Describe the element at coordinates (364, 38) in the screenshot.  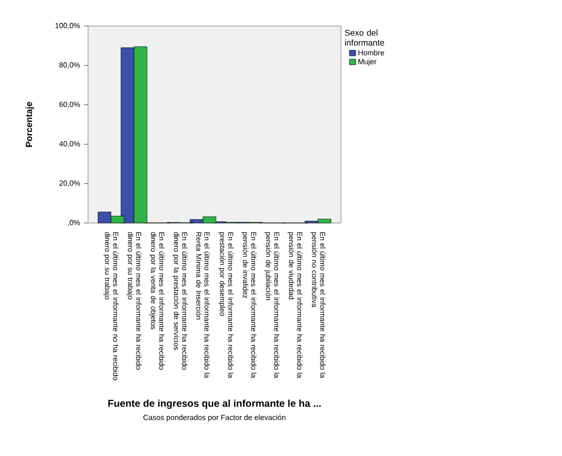
I see `legend-title: Sexo del informante` at that location.